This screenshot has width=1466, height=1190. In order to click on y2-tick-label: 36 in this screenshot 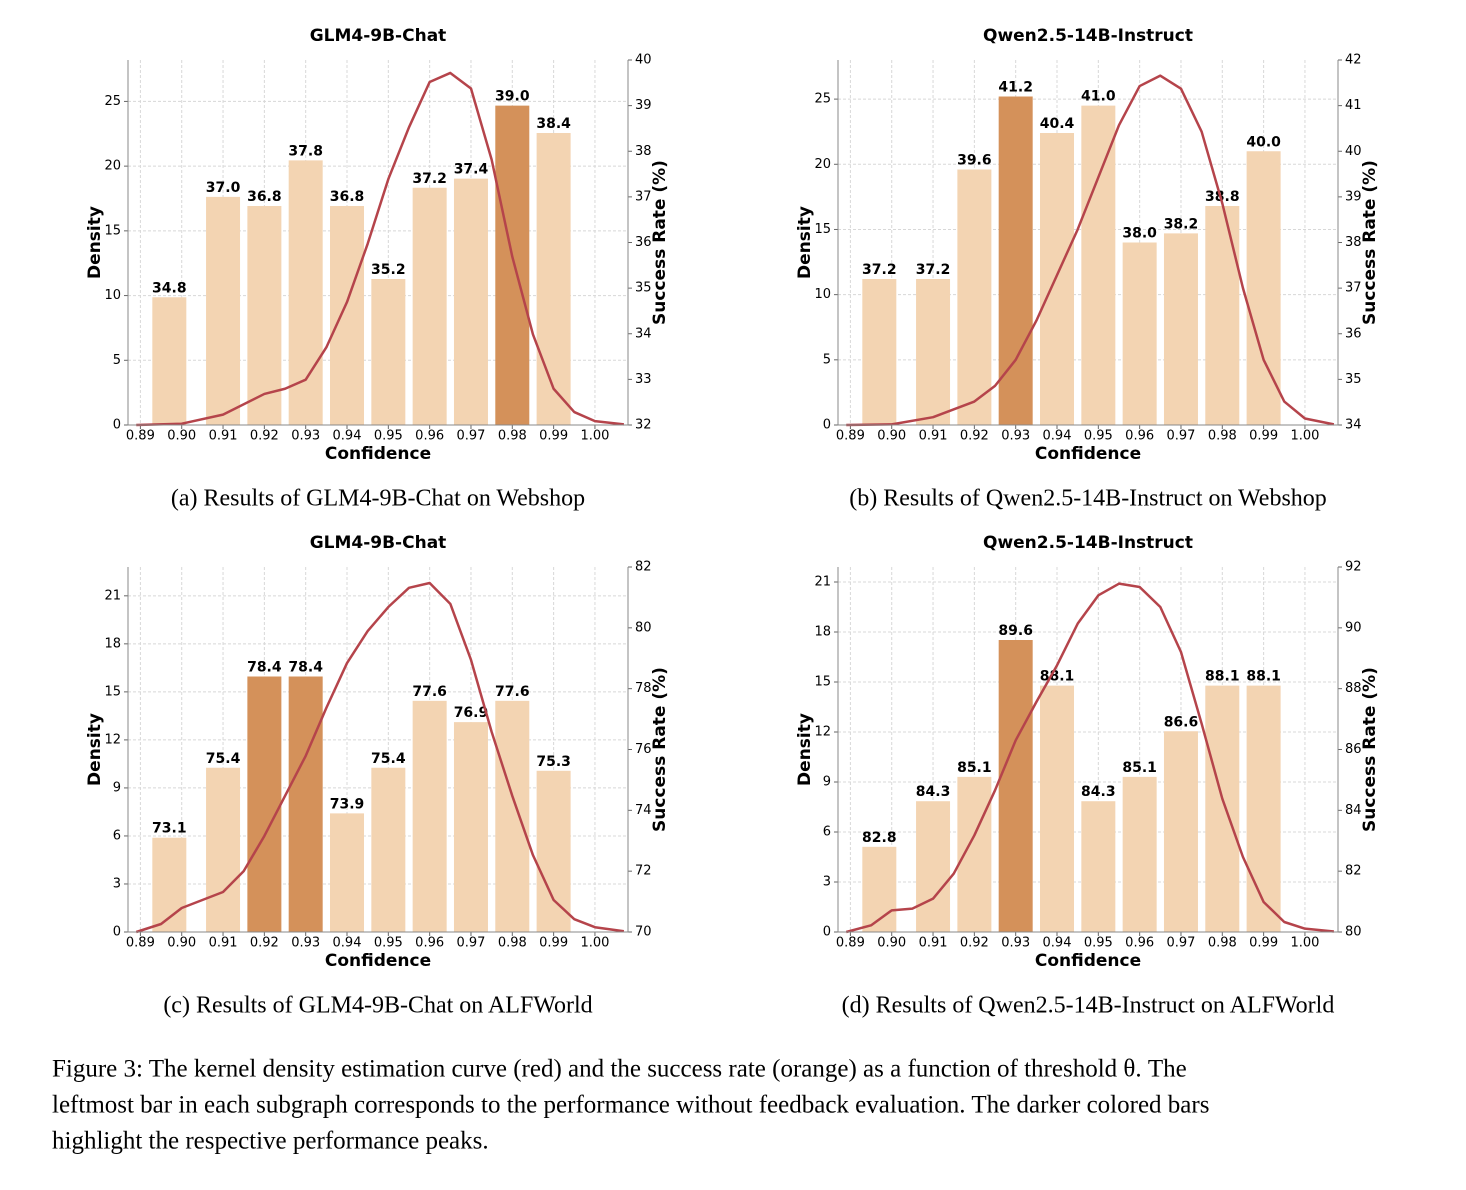, I will do `click(1353, 333)`.